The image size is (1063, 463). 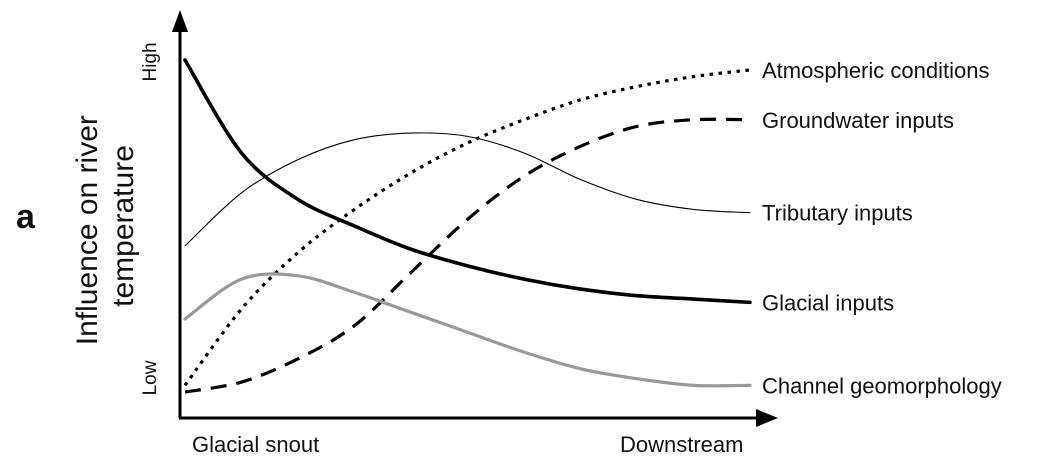 I want to click on x-tick-start-label: Glacial snout, so click(x=255, y=444).